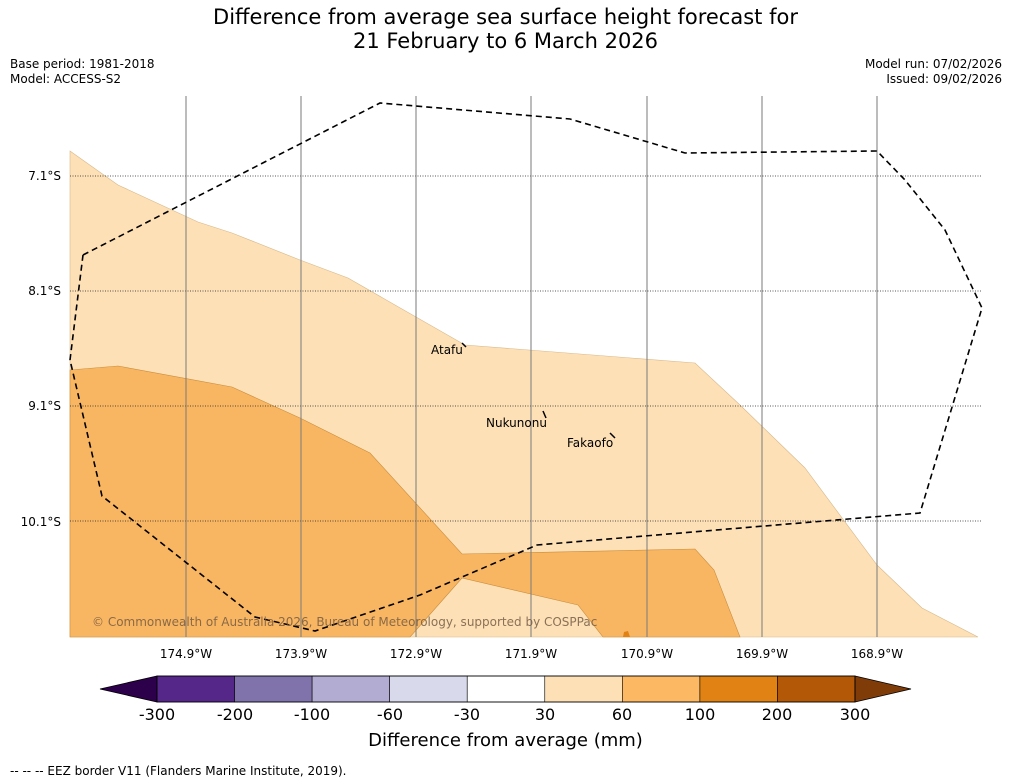 This screenshot has width=1011, height=781. I want to click on colorbar-tick: -30, so click(467, 714).